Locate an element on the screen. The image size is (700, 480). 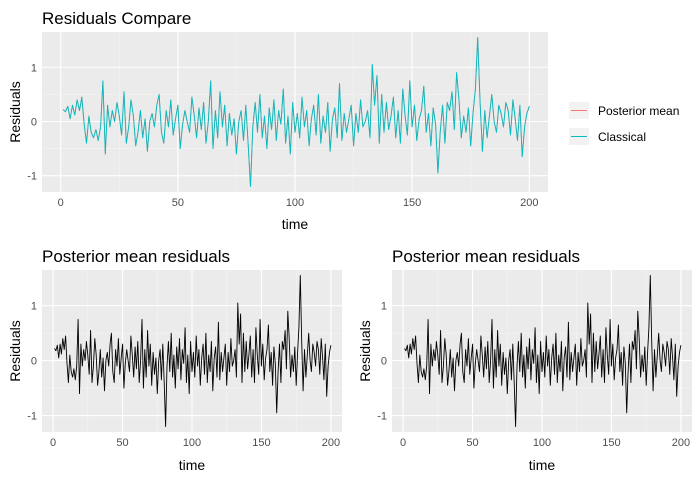
legend-label-posterior: Posterior mean is located at coordinates (638, 111).